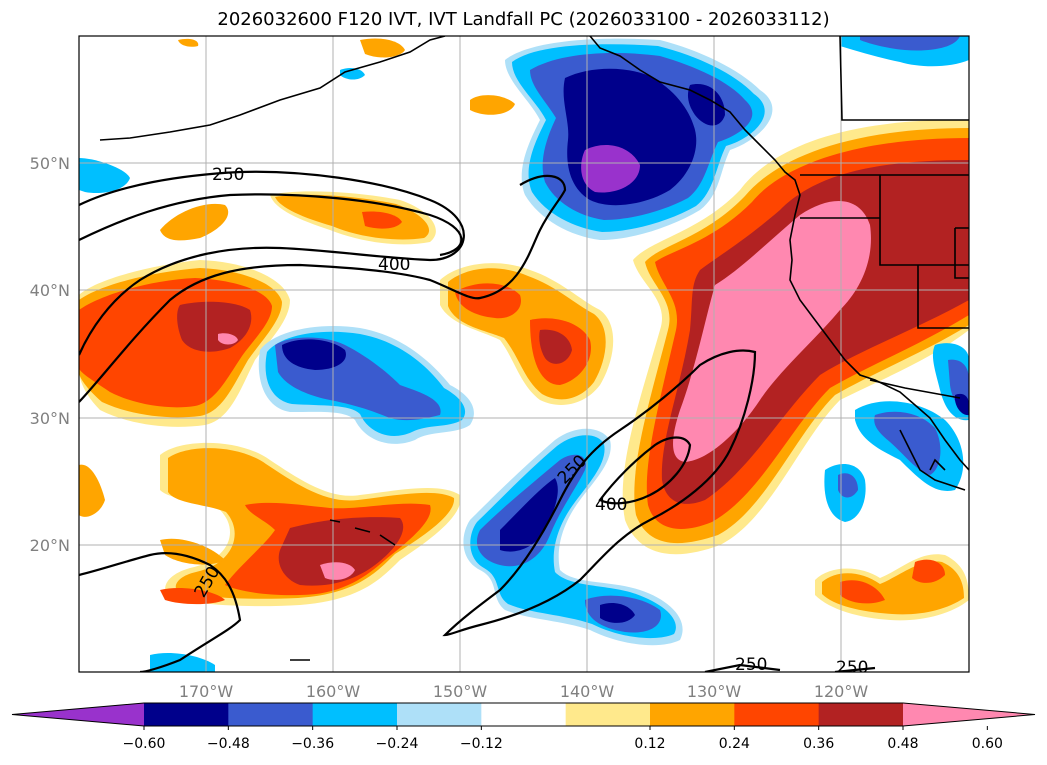  I want to click on positive-anomaly-north, so click(337, 141).